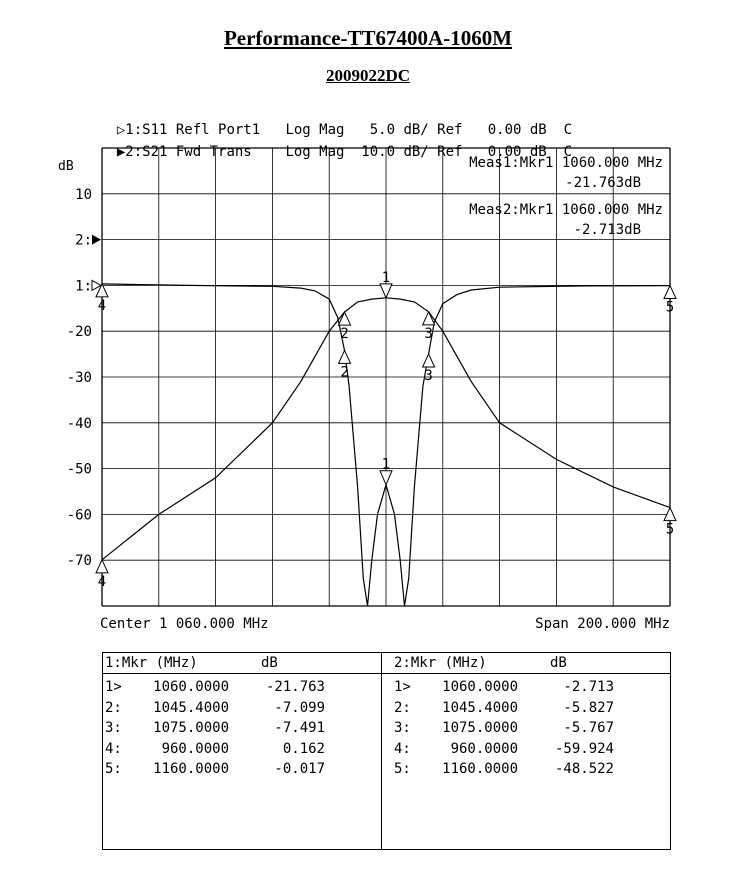 The height and width of the screenshot is (889, 736). What do you see at coordinates (303, 748) in the screenshot?
I see `left-row-4-value: 0.162` at bounding box center [303, 748].